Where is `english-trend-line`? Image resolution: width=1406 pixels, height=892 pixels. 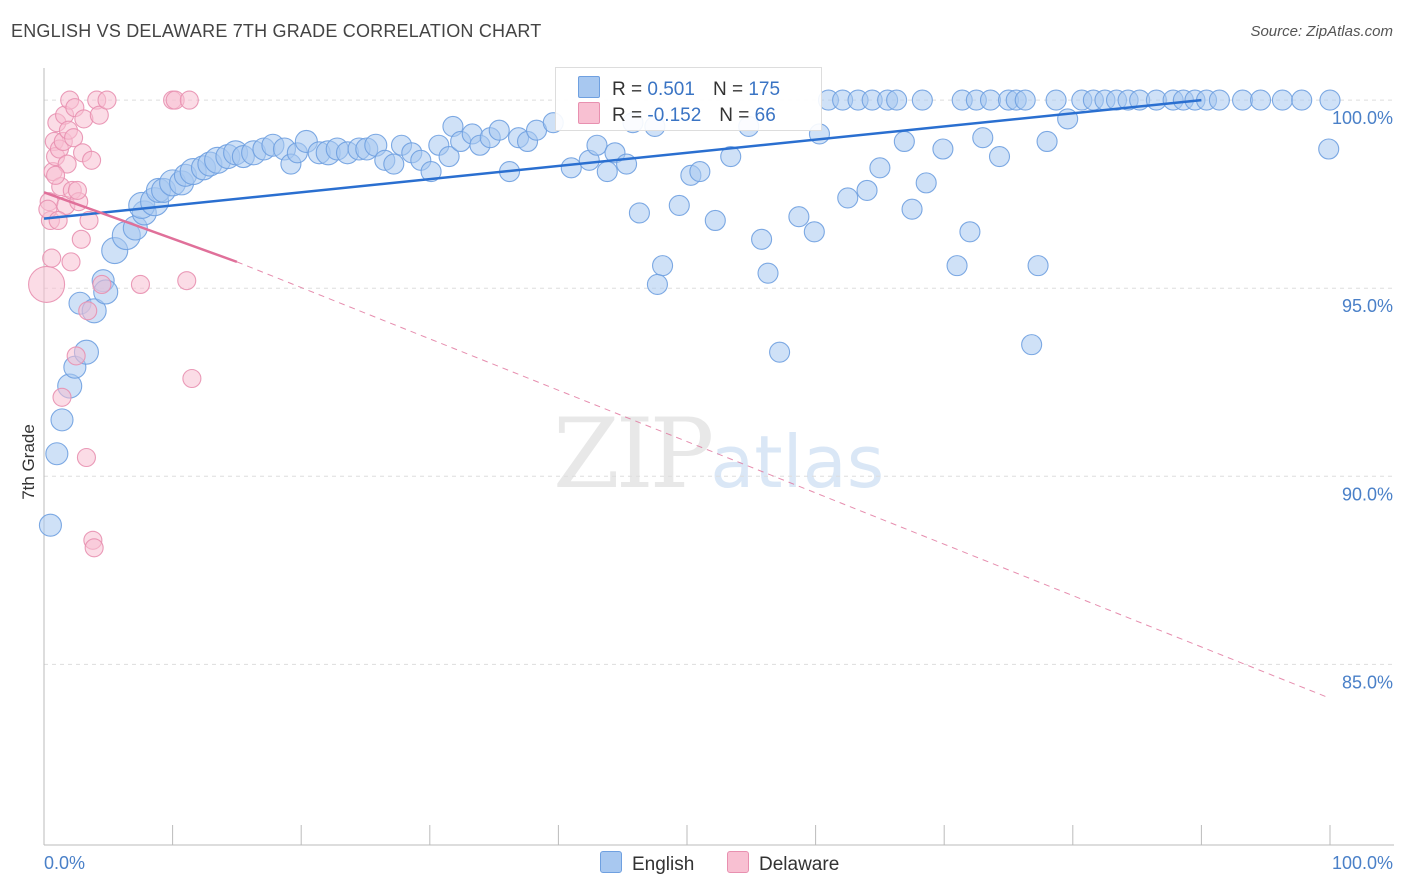
english-trend-line is located at coordinates (622, 159).